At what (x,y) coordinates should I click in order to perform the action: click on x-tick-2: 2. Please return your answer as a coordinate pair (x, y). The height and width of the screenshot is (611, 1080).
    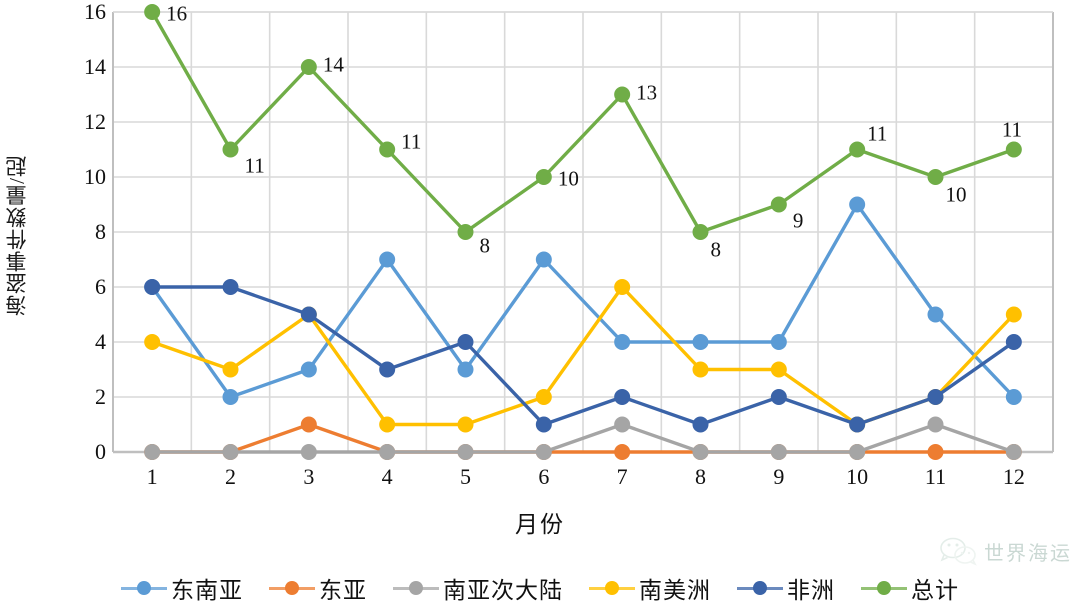
    Looking at the image, I should click on (230, 476).